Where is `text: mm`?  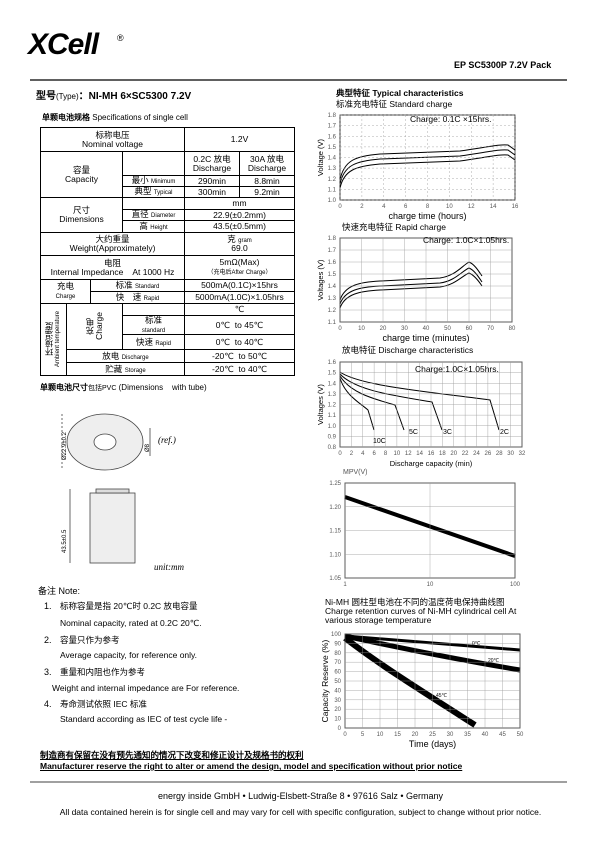
text: mm is located at coordinates (239, 203).